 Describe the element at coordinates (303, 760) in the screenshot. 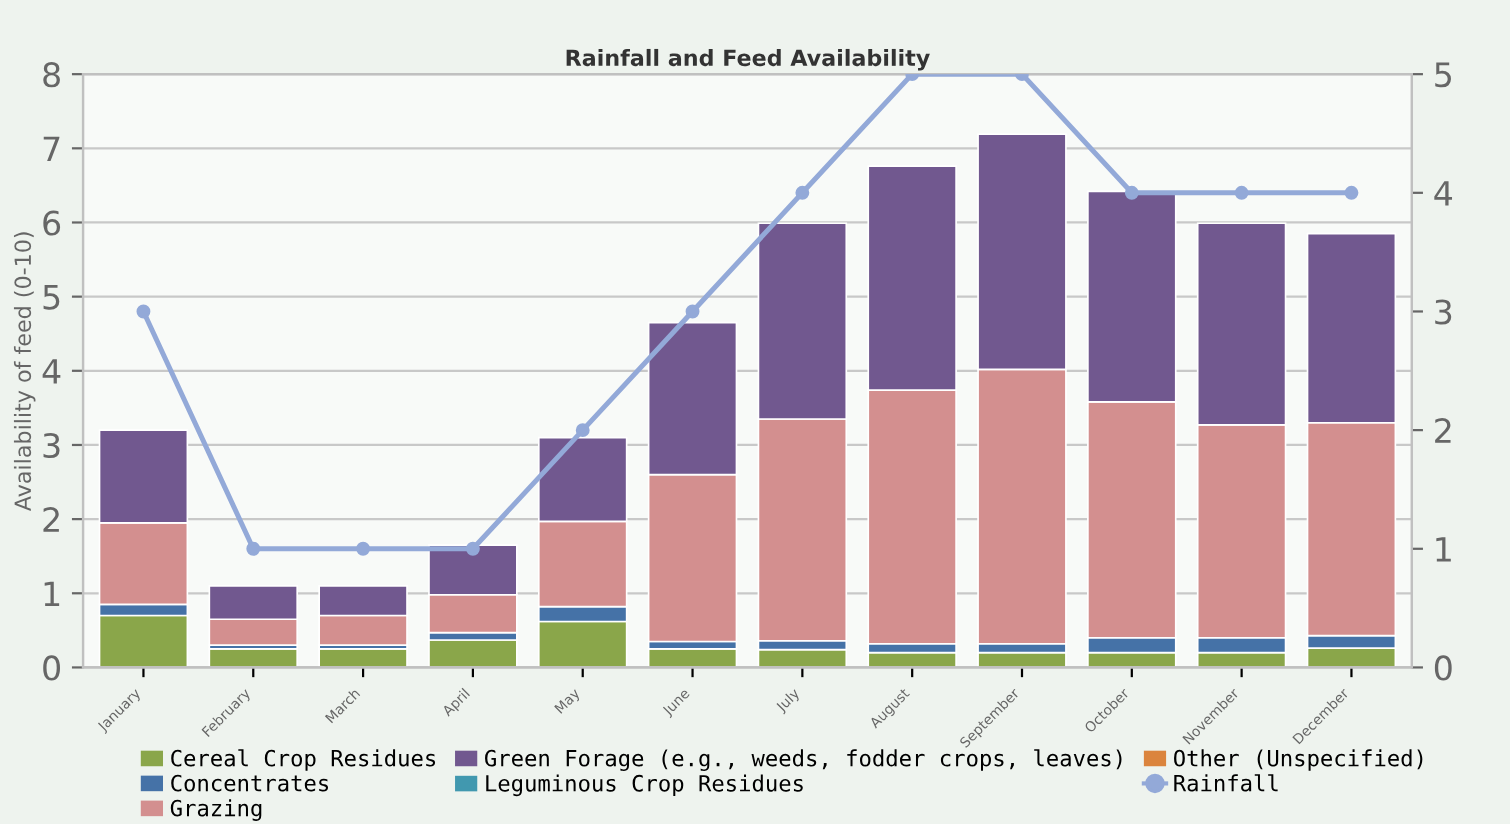

I see `legend-label: Cereal Crop Residues` at that location.